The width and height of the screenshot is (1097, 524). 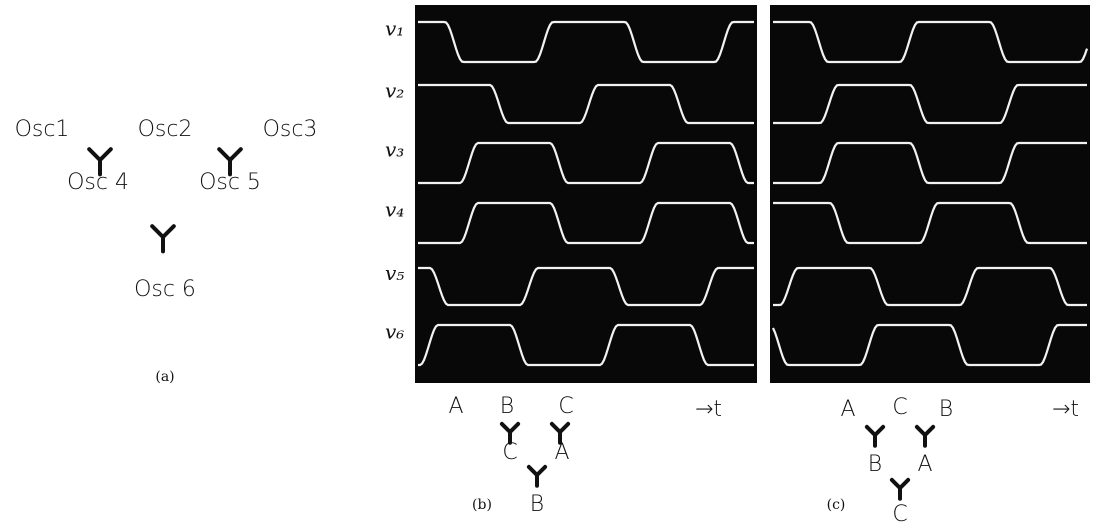 I want to click on caption: (a), so click(x=164, y=377).